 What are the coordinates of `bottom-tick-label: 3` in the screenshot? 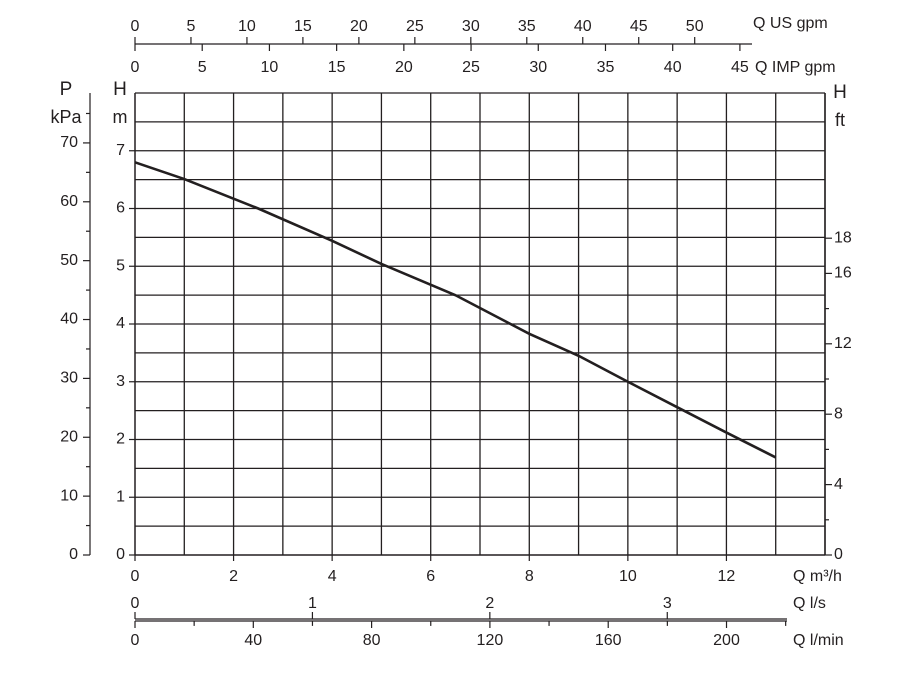 It's located at (667, 603).